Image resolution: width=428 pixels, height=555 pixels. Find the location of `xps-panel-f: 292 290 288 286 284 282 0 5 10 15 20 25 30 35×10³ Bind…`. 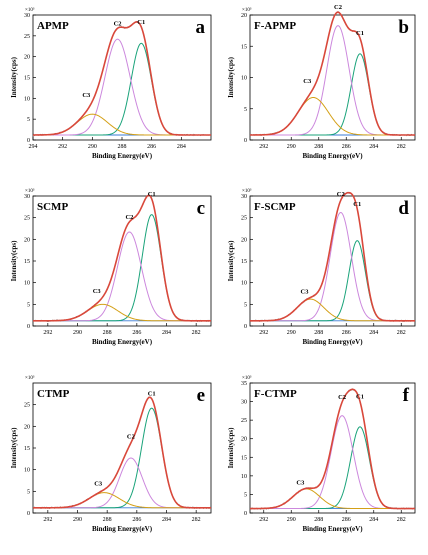

xps-panel-f: 292 290 288 286 284 282 0 5 10 15 20 25 30 35×10³ Bind… is located at coordinates (321, 454).